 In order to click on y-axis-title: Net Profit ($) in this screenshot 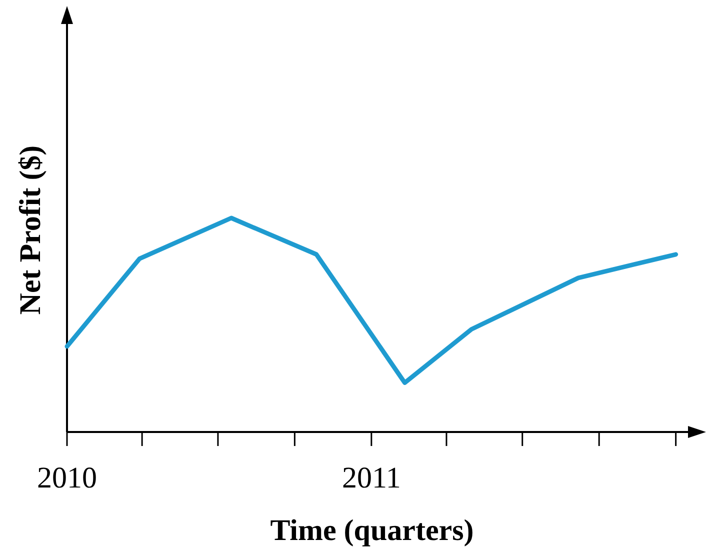, I will do `click(30, 230)`.